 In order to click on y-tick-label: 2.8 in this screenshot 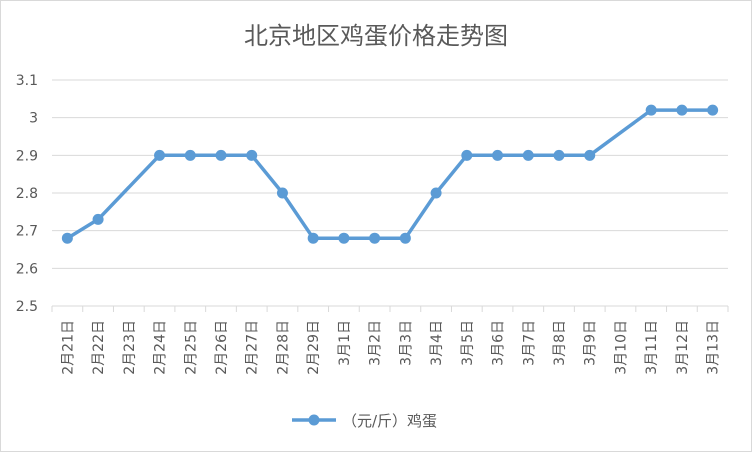, I will do `click(27, 194)`.